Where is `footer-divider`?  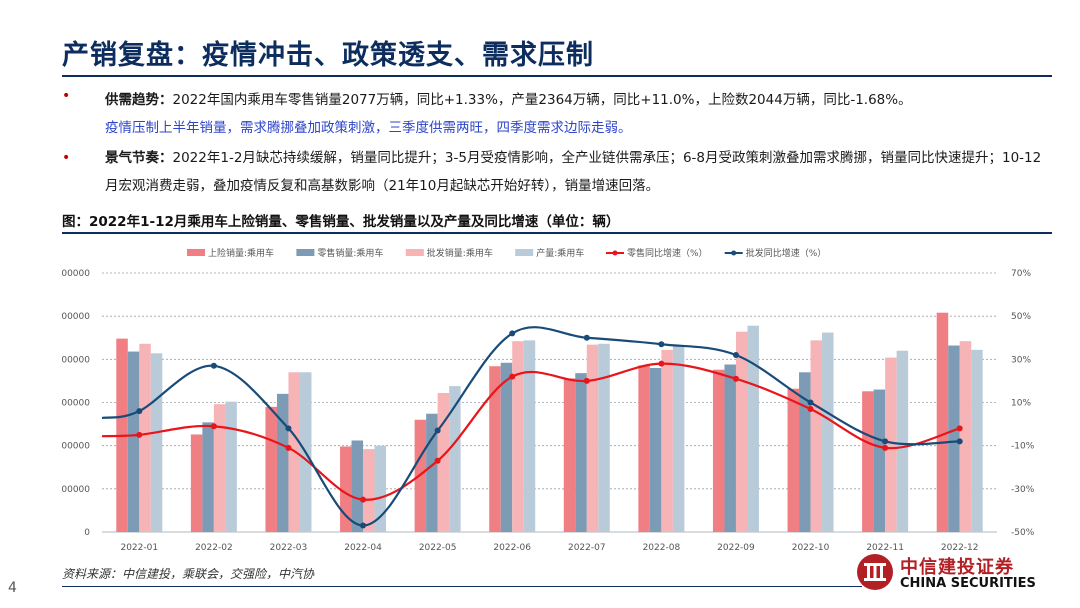
footer-divider is located at coordinates (462, 586).